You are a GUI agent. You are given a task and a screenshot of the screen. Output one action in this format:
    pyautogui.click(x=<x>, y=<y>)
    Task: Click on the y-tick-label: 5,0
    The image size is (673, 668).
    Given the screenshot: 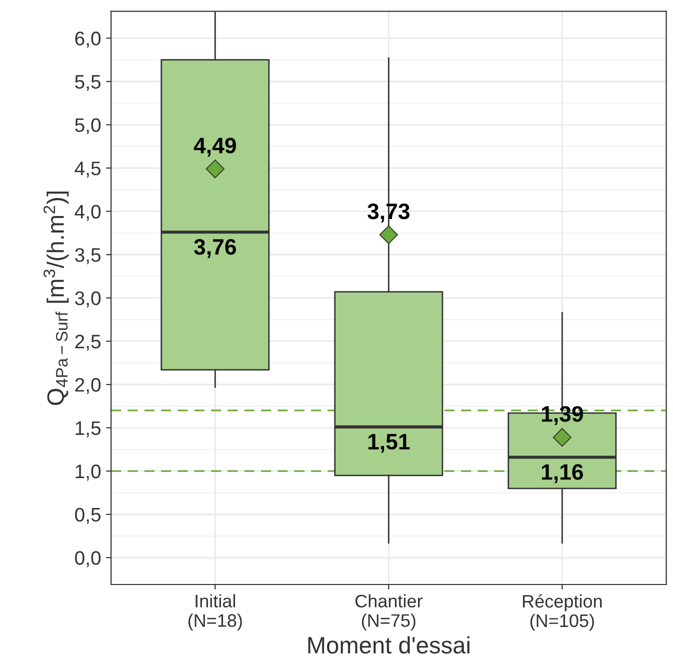 What is the action you would take?
    pyautogui.click(x=88, y=126)
    